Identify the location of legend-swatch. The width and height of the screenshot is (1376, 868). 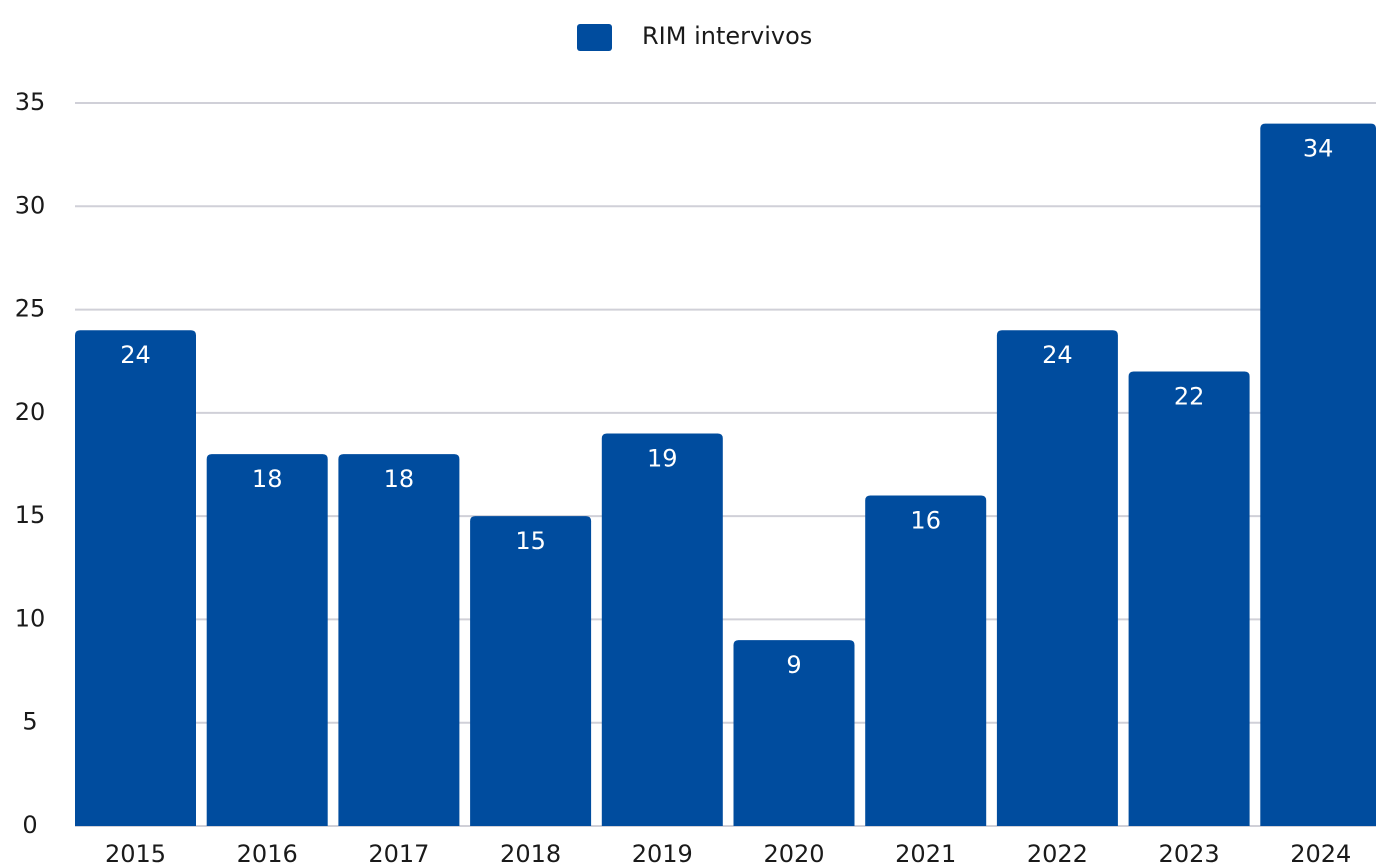
(594, 37).